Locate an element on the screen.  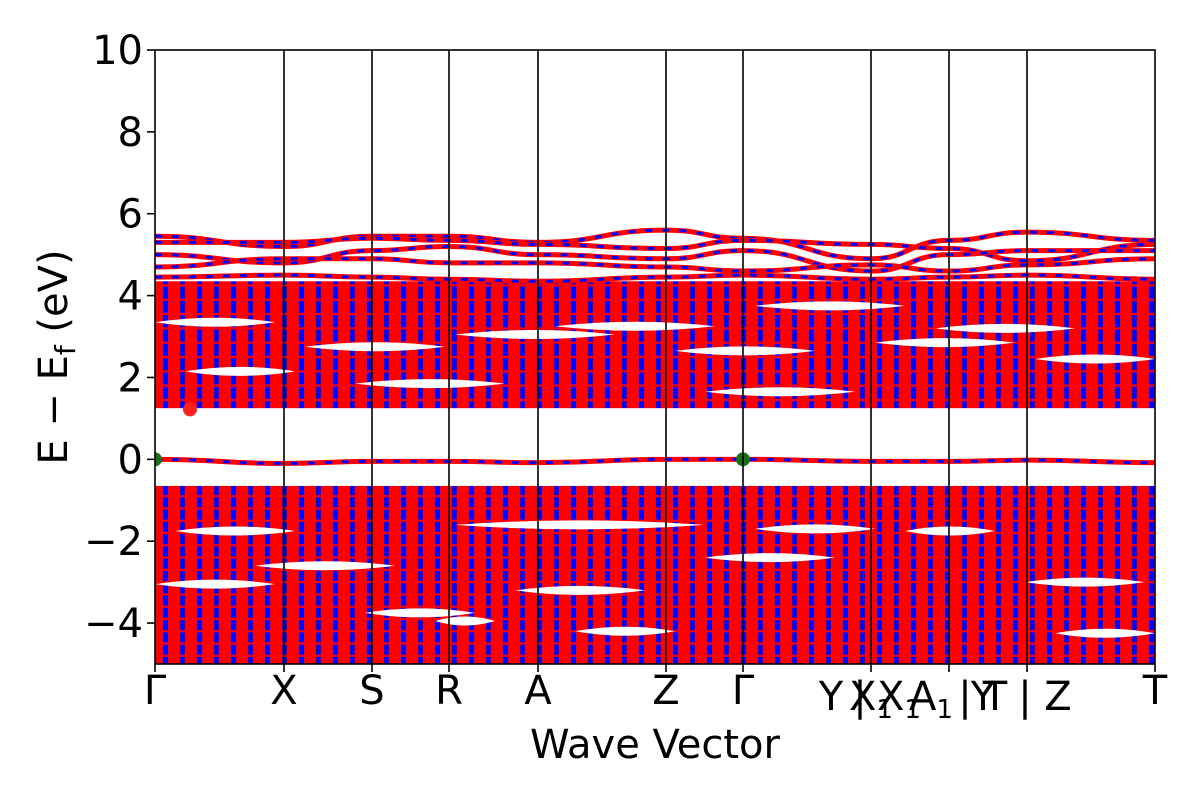
x-tick-label: A1 is located at coordinates (931, 699).